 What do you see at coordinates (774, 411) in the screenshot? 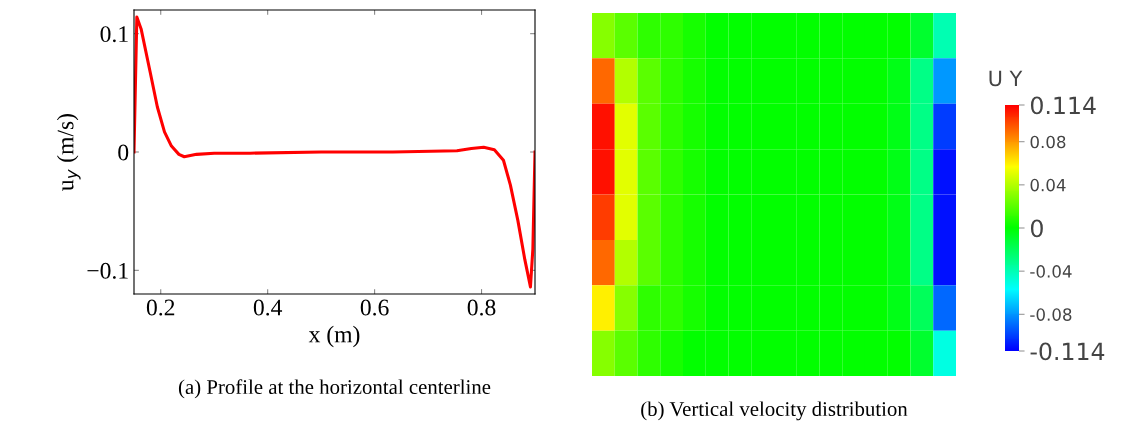
I see `text: (b) Vertical velocity distribution` at bounding box center [774, 411].